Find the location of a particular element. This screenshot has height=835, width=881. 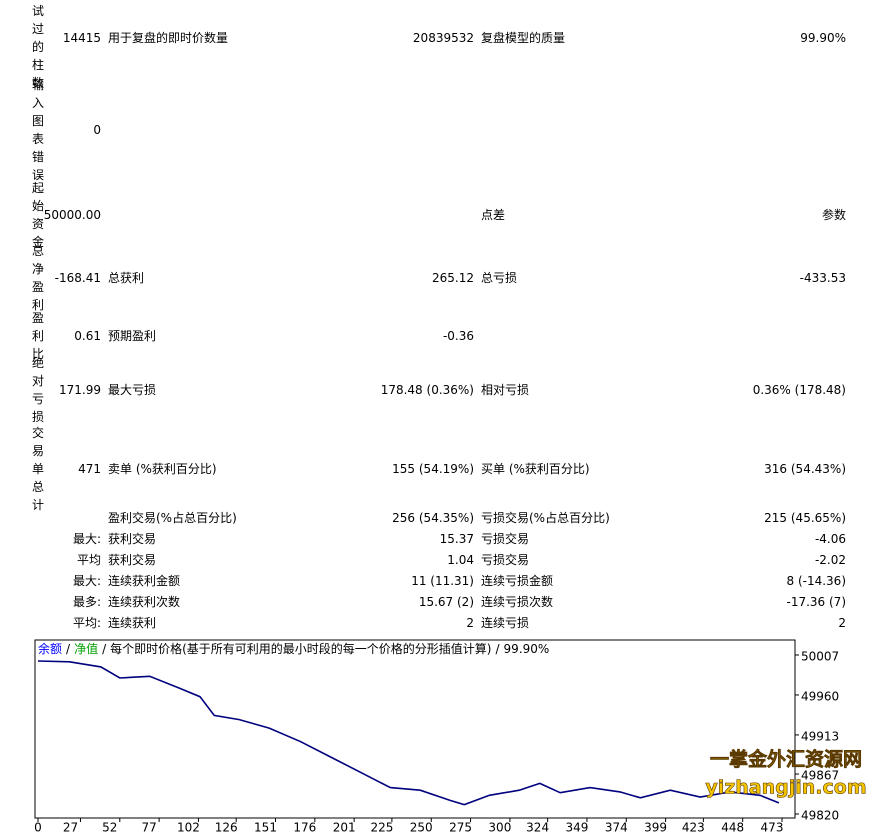

row-label-wrap: 盈利比 is located at coordinates (38, 336).